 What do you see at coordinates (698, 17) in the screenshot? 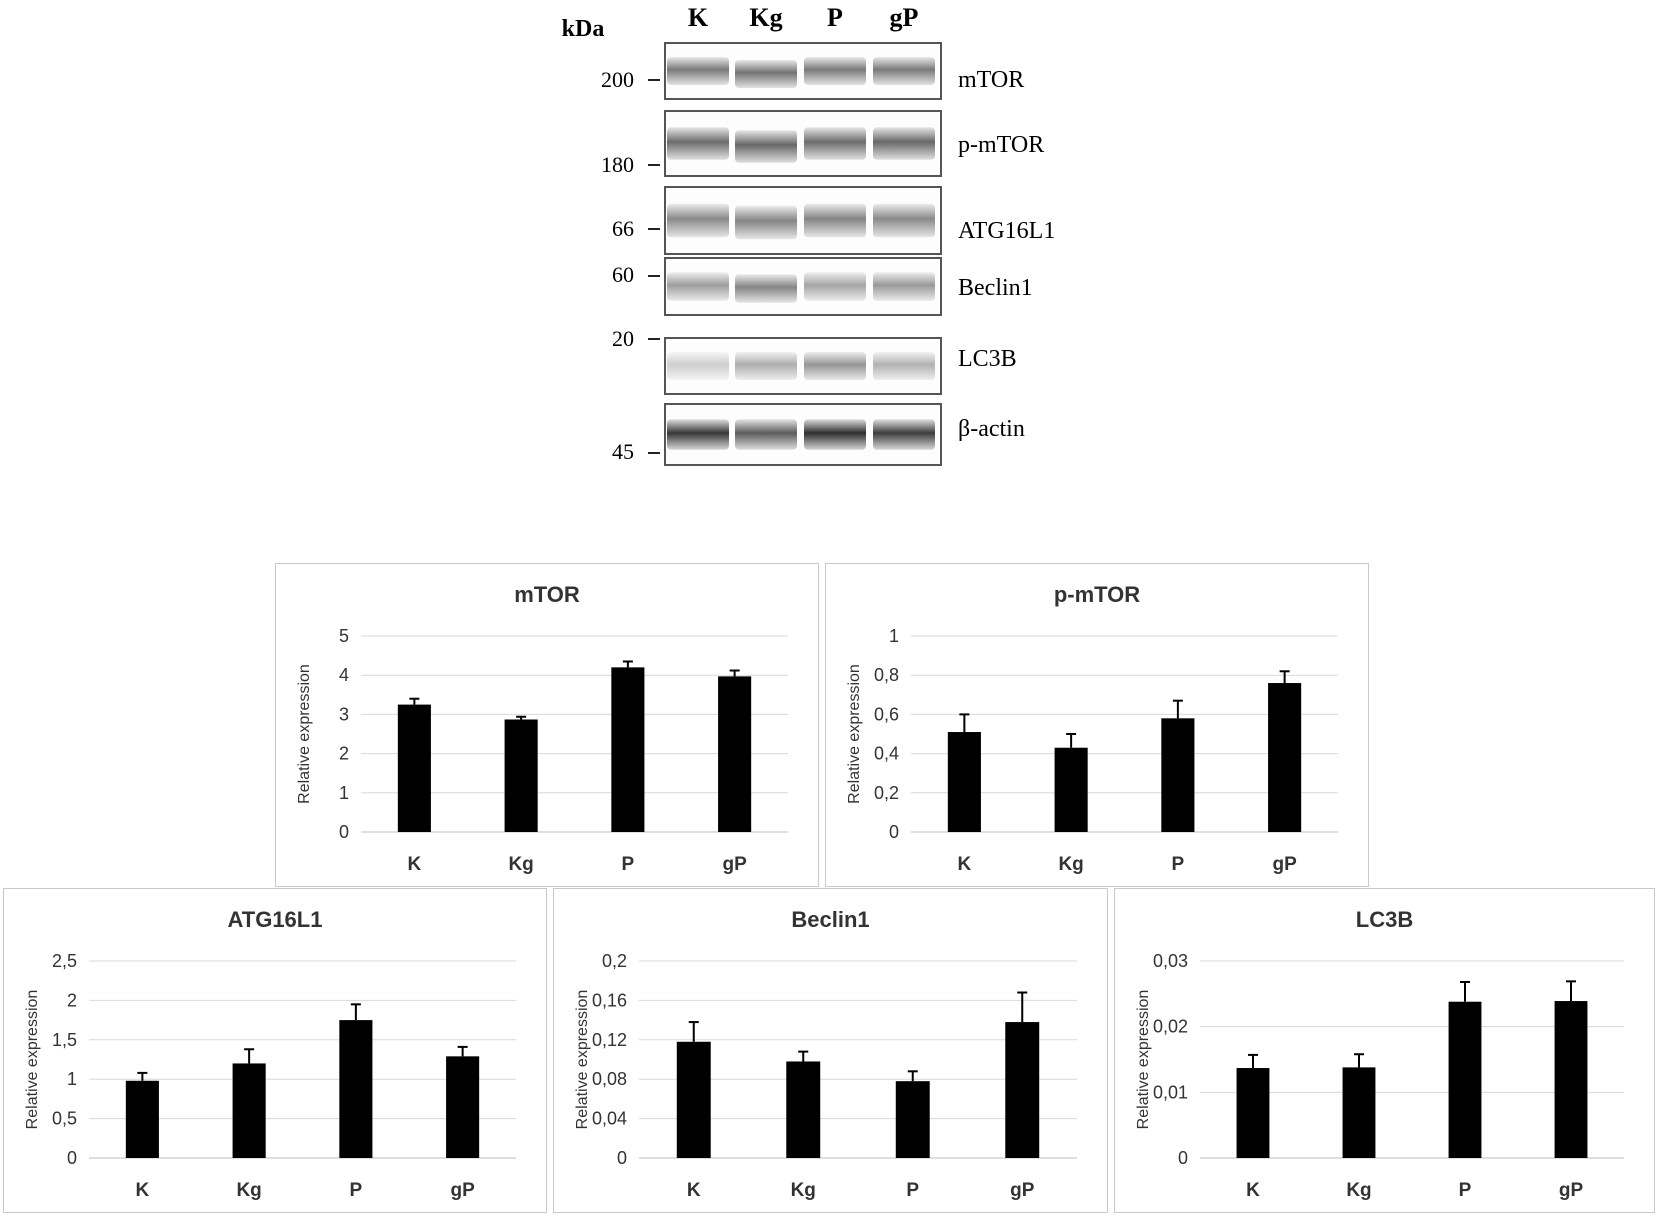
I see `lane-label-k: K` at bounding box center [698, 17].